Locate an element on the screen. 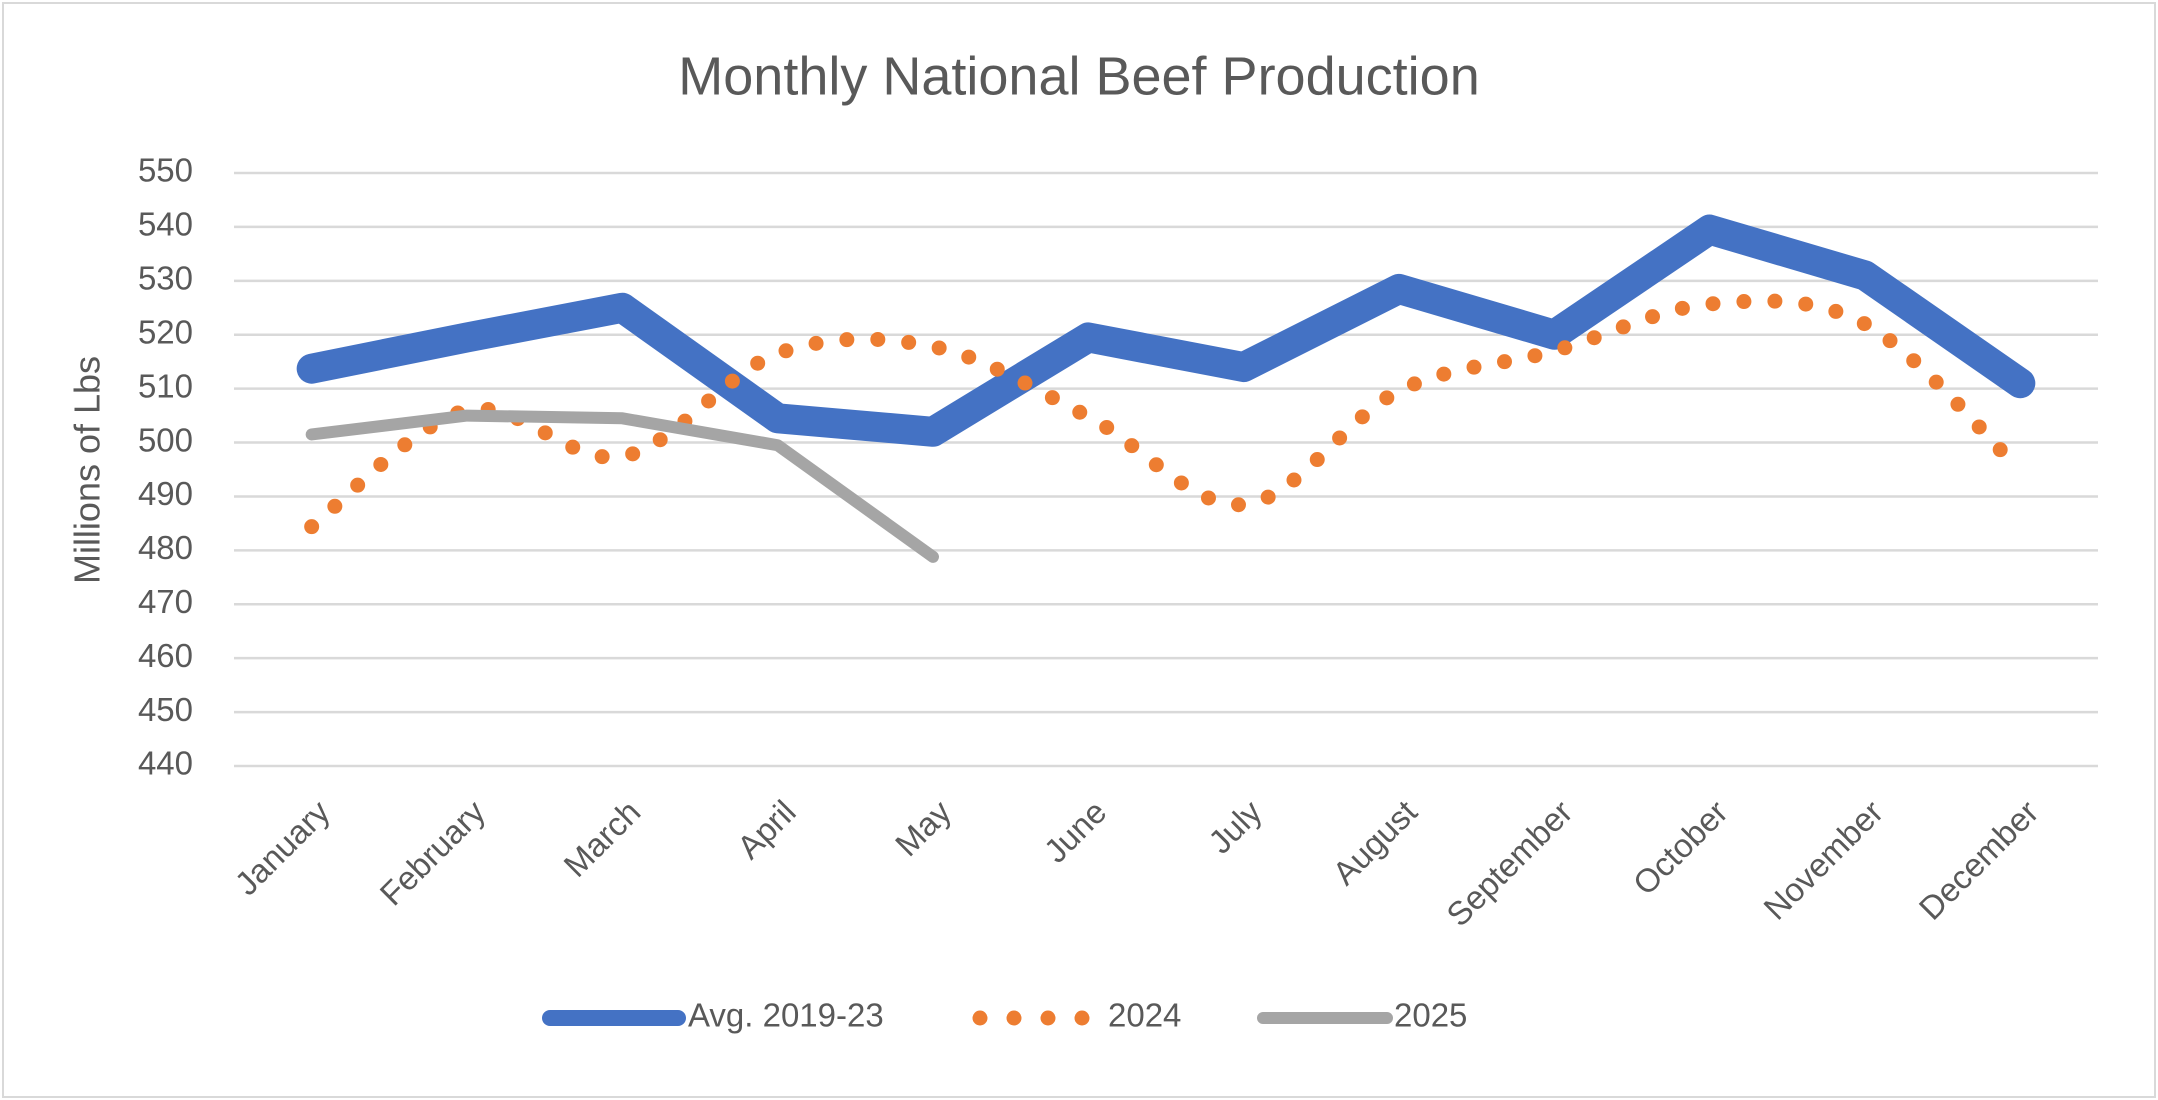  y-tick-label: 520 is located at coordinates (165, 331).